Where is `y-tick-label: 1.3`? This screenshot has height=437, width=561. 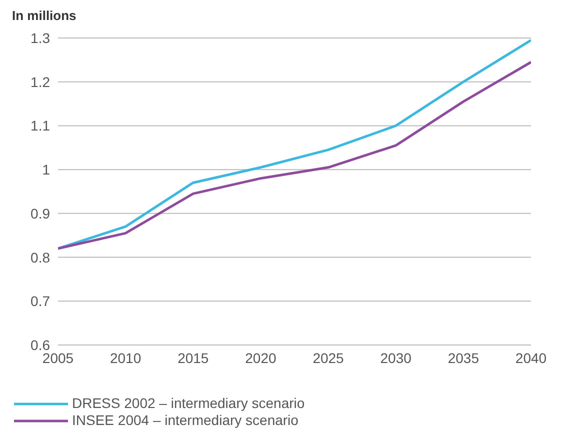 y-tick-label: 1.3 is located at coordinates (40, 38).